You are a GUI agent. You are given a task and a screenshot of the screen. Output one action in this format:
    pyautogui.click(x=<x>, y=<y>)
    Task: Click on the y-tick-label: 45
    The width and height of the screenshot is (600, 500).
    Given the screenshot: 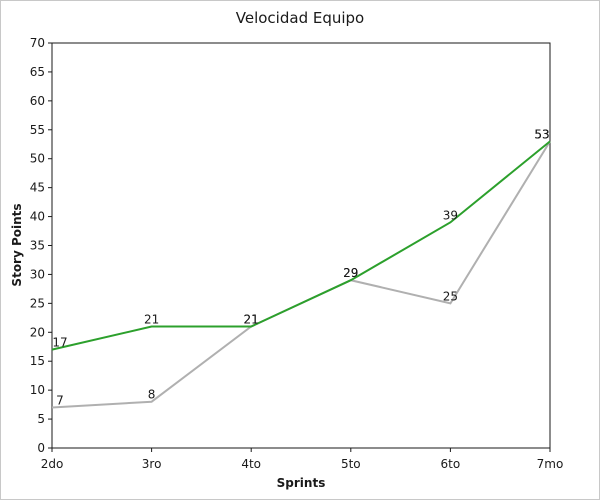 What is the action you would take?
    pyautogui.click(x=37, y=188)
    